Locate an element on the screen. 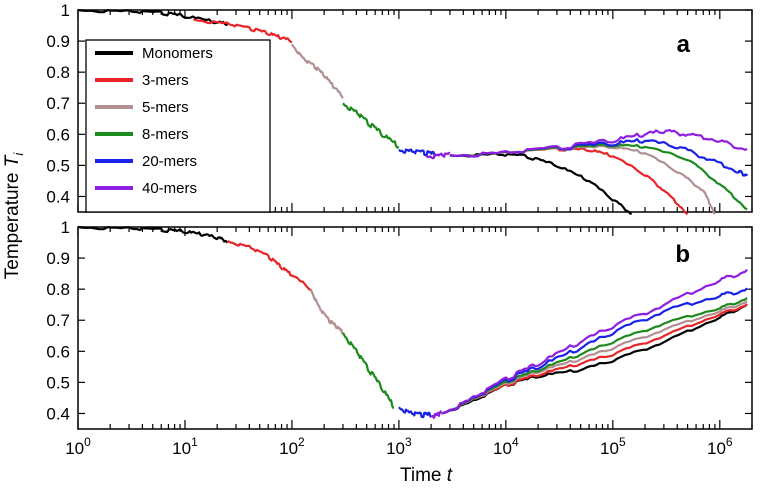 This screenshot has width=777, height=490. x-axis-title: Time t is located at coordinates (426, 475).